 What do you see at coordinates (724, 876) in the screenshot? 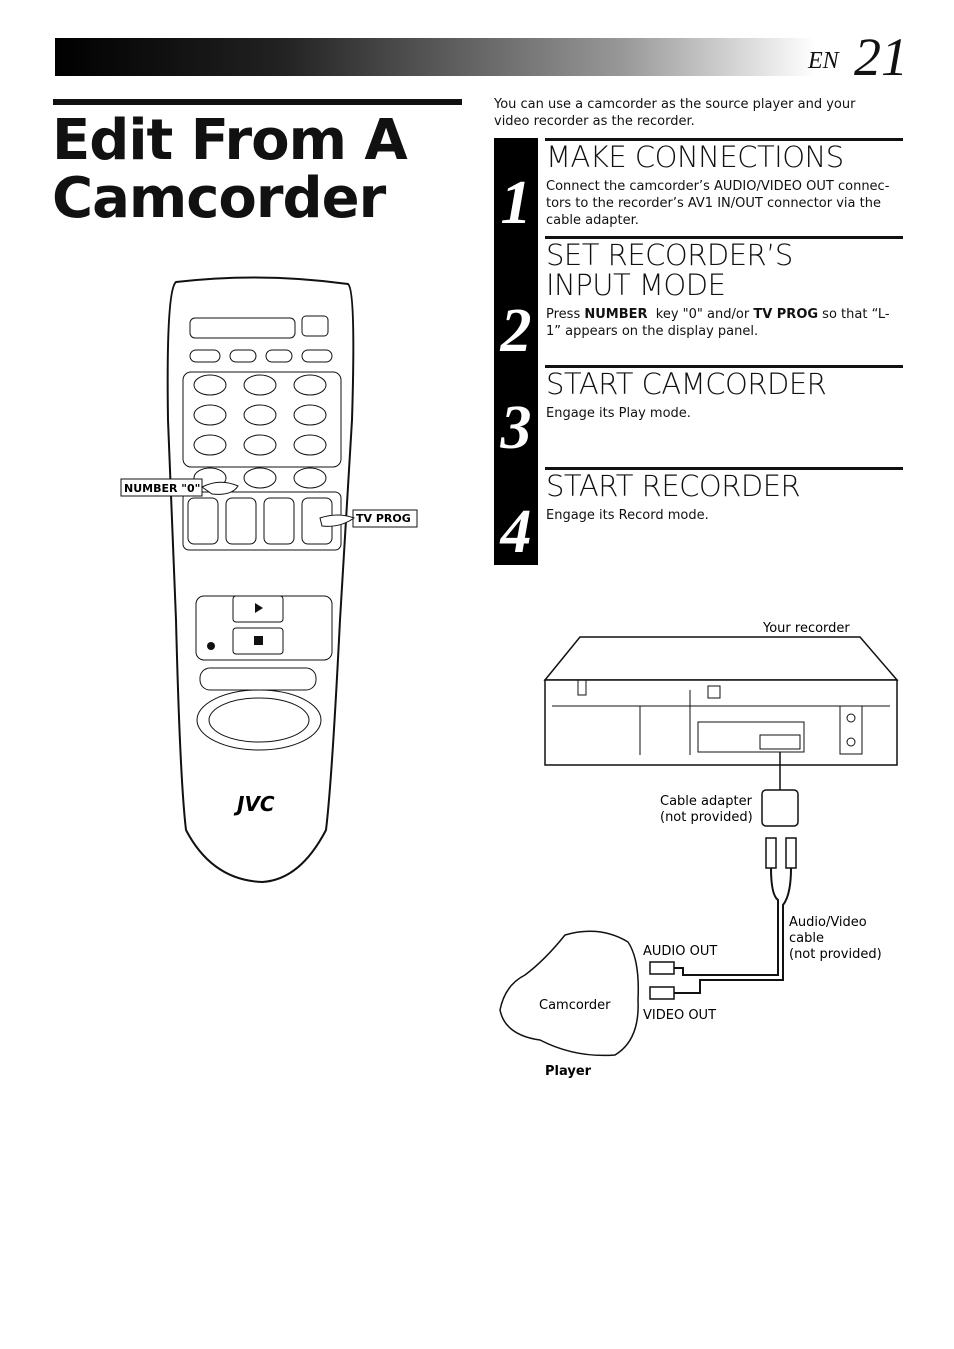
I see `cable` at bounding box center [724, 876].